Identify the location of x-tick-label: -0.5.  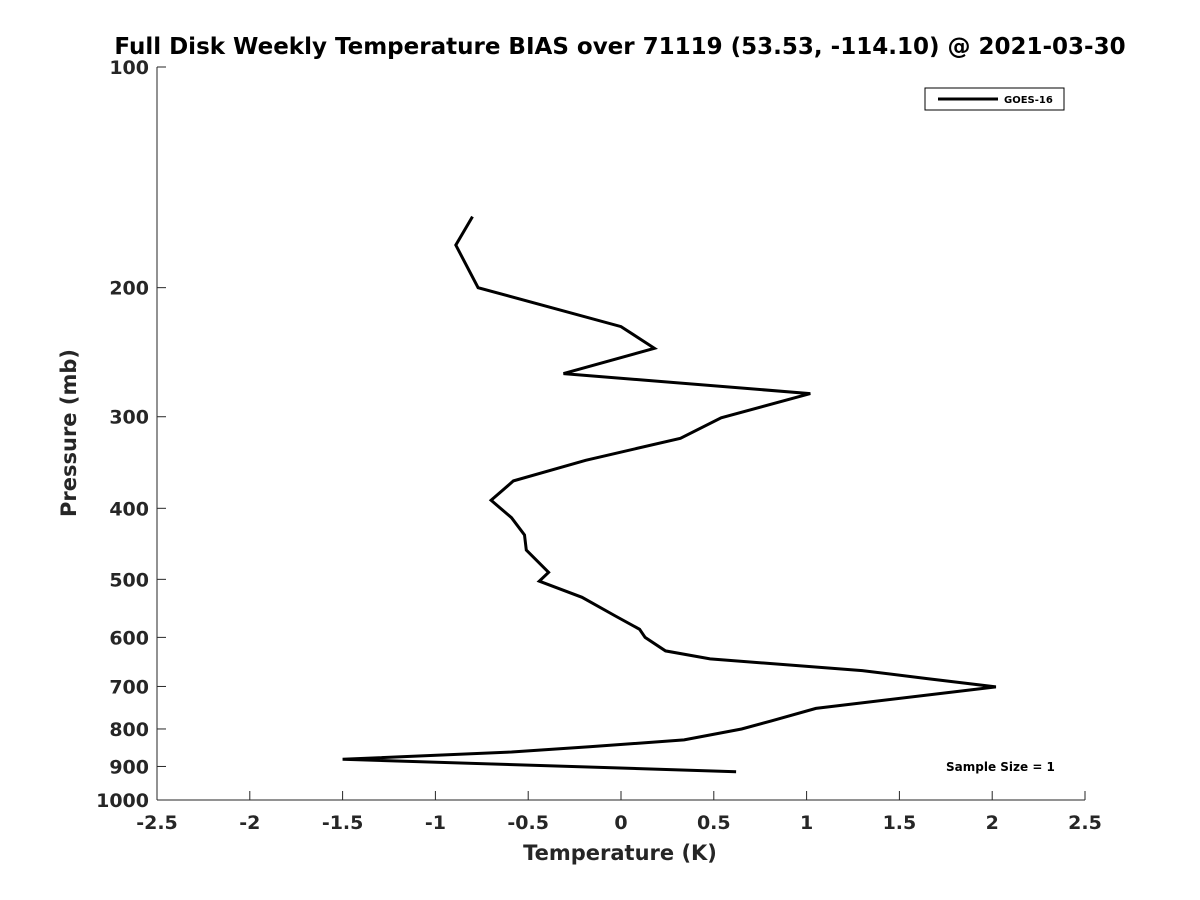
(528, 823).